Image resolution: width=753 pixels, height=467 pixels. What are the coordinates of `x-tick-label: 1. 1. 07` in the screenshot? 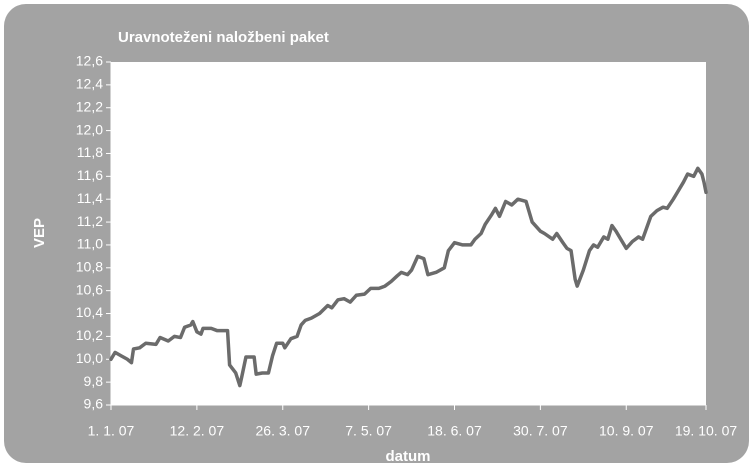 It's located at (111, 431).